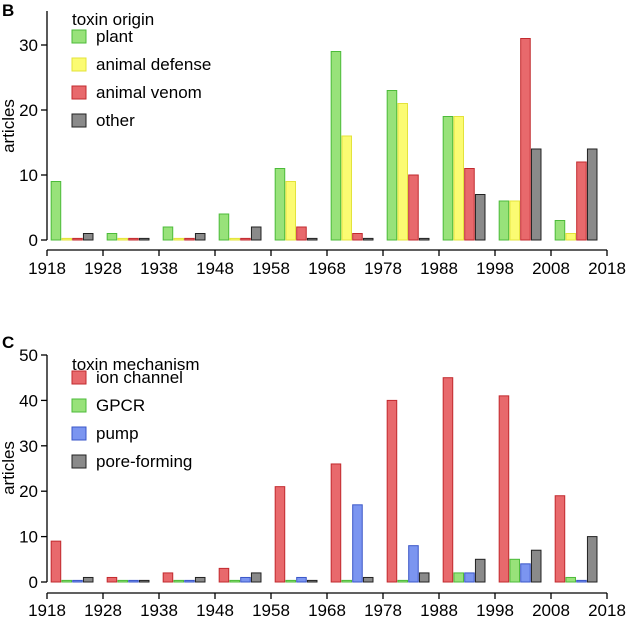  What do you see at coordinates (144, 461) in the screenshot?
I see `legend-label-pore-forming: pore-forming` at bounding box center [144, 461].